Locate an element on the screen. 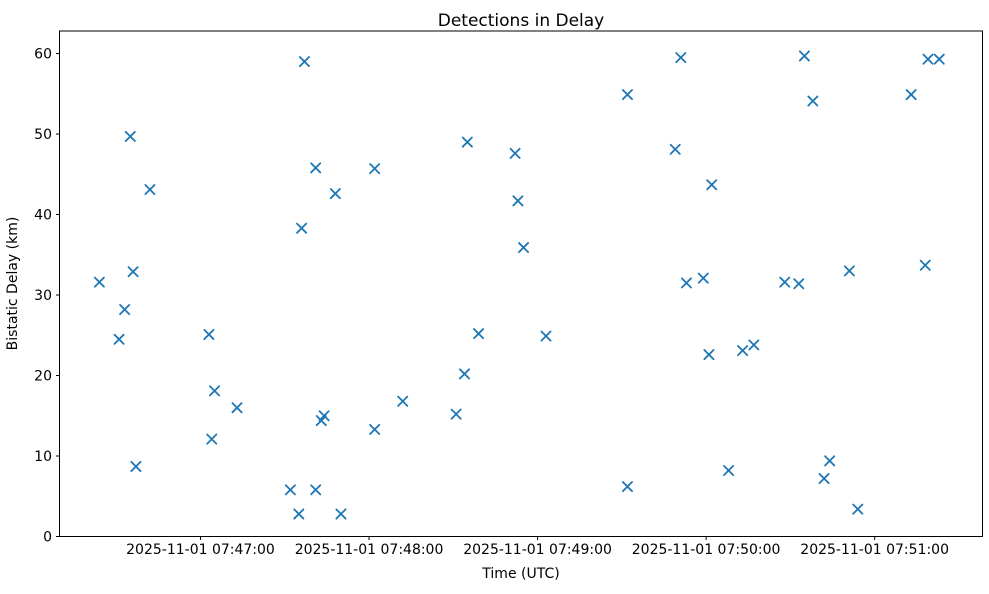  x-axis-label: Time (UTC) is located at coordinates (520, 574).